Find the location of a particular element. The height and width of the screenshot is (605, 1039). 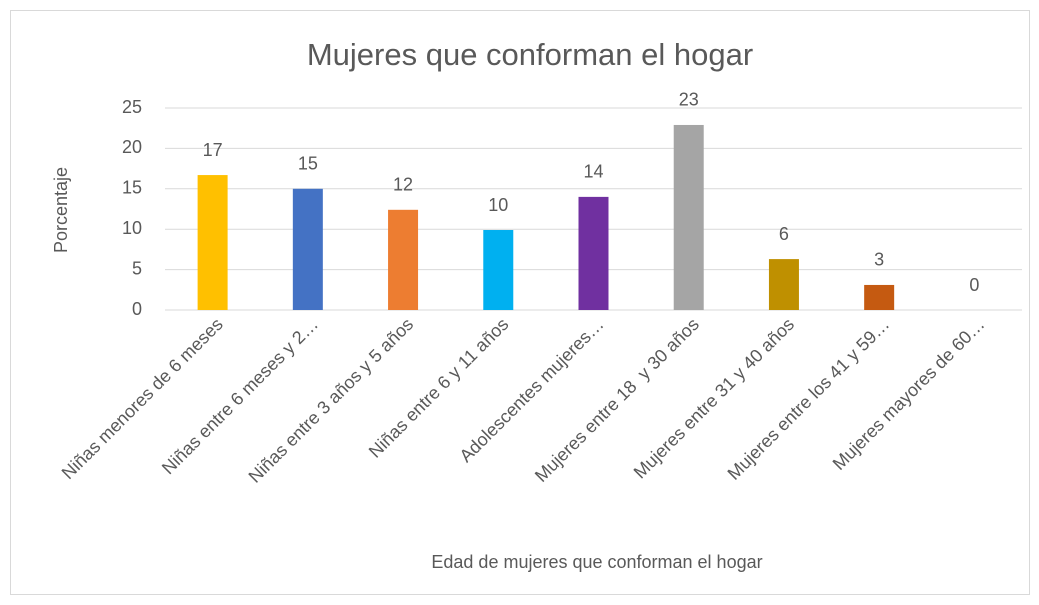

data-label: 23 is located at coordinates (689, 100).